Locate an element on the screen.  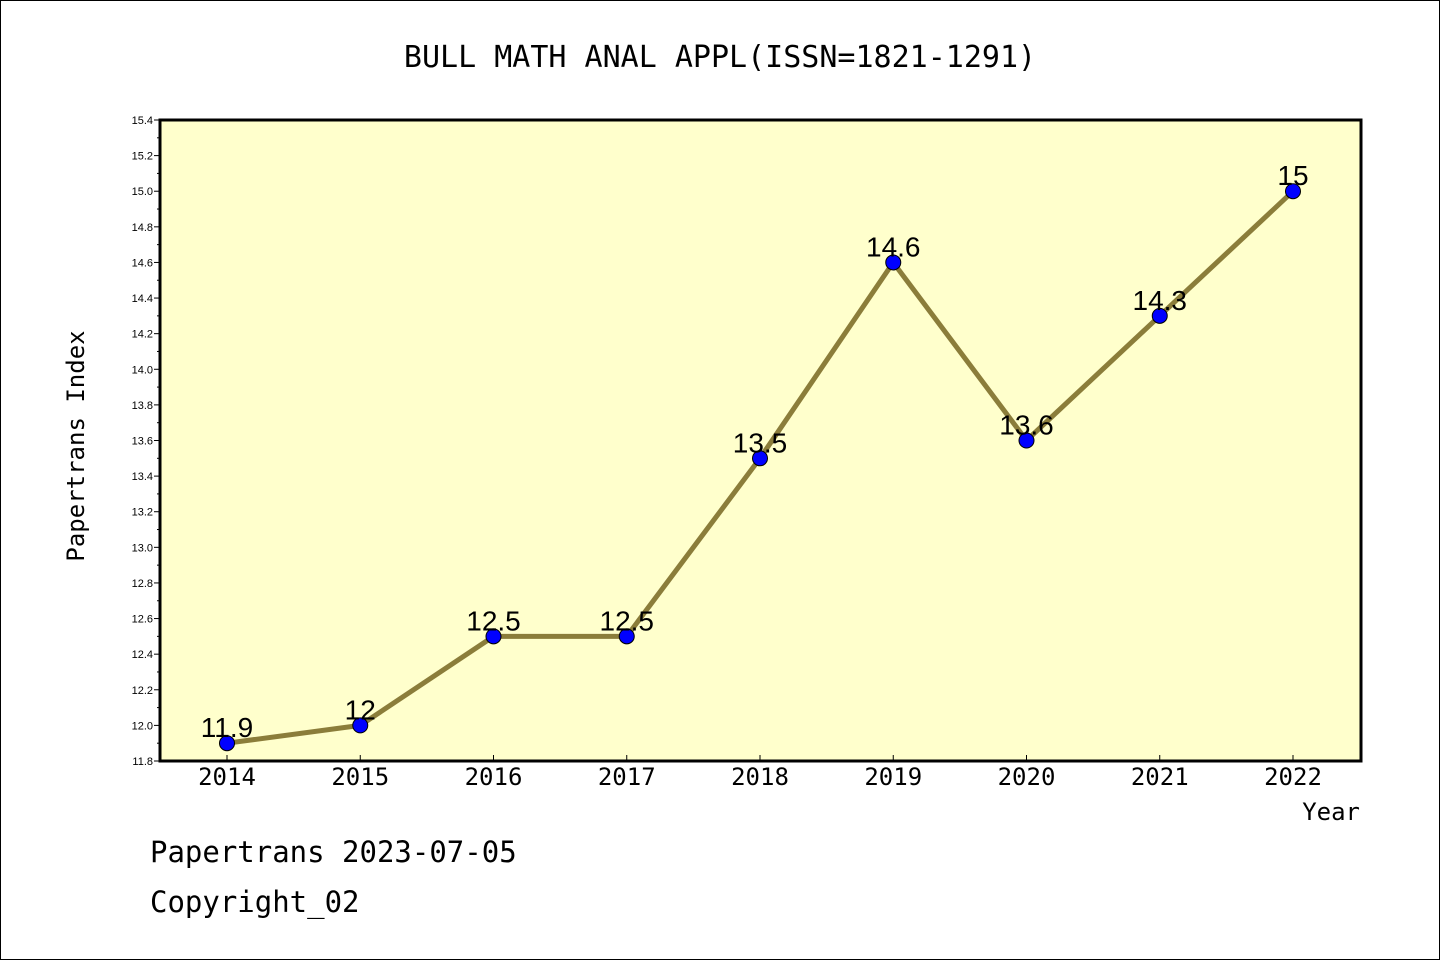
x-tick-label: 2017 is located at coordinates (627, 777).